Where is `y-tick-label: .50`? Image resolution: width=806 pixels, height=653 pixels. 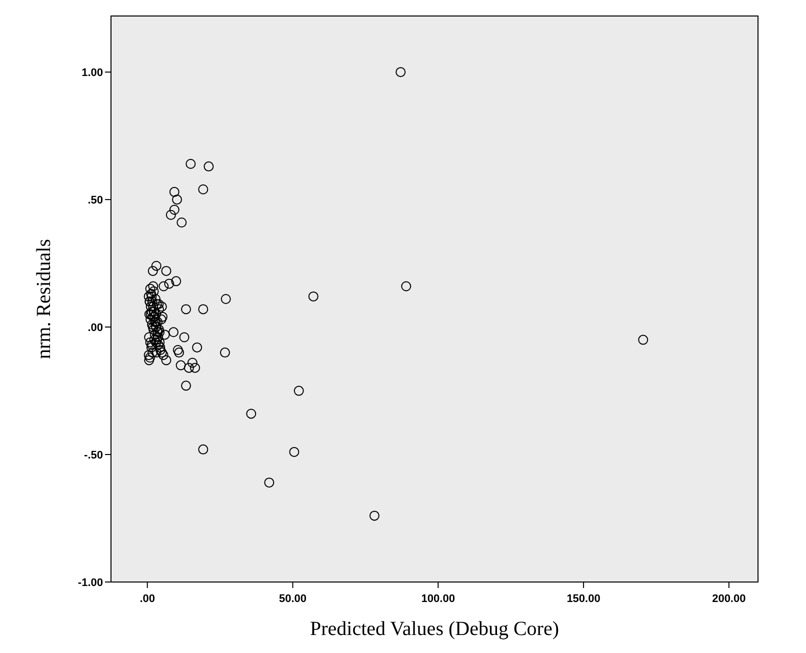
y-tick-label: .50 is located at coordinates (95, 200).